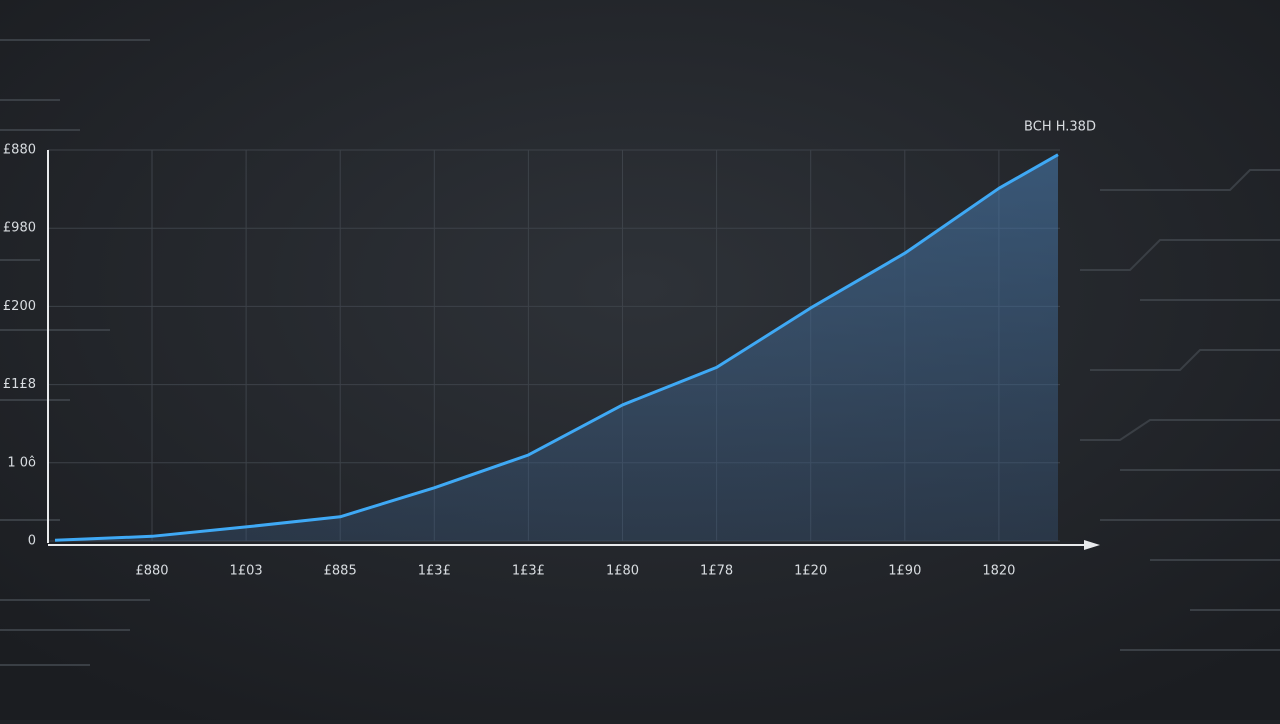  Describe the element at coordinates (19, 306) in the screenshot. I see `y-tick-label: £200` at that location.